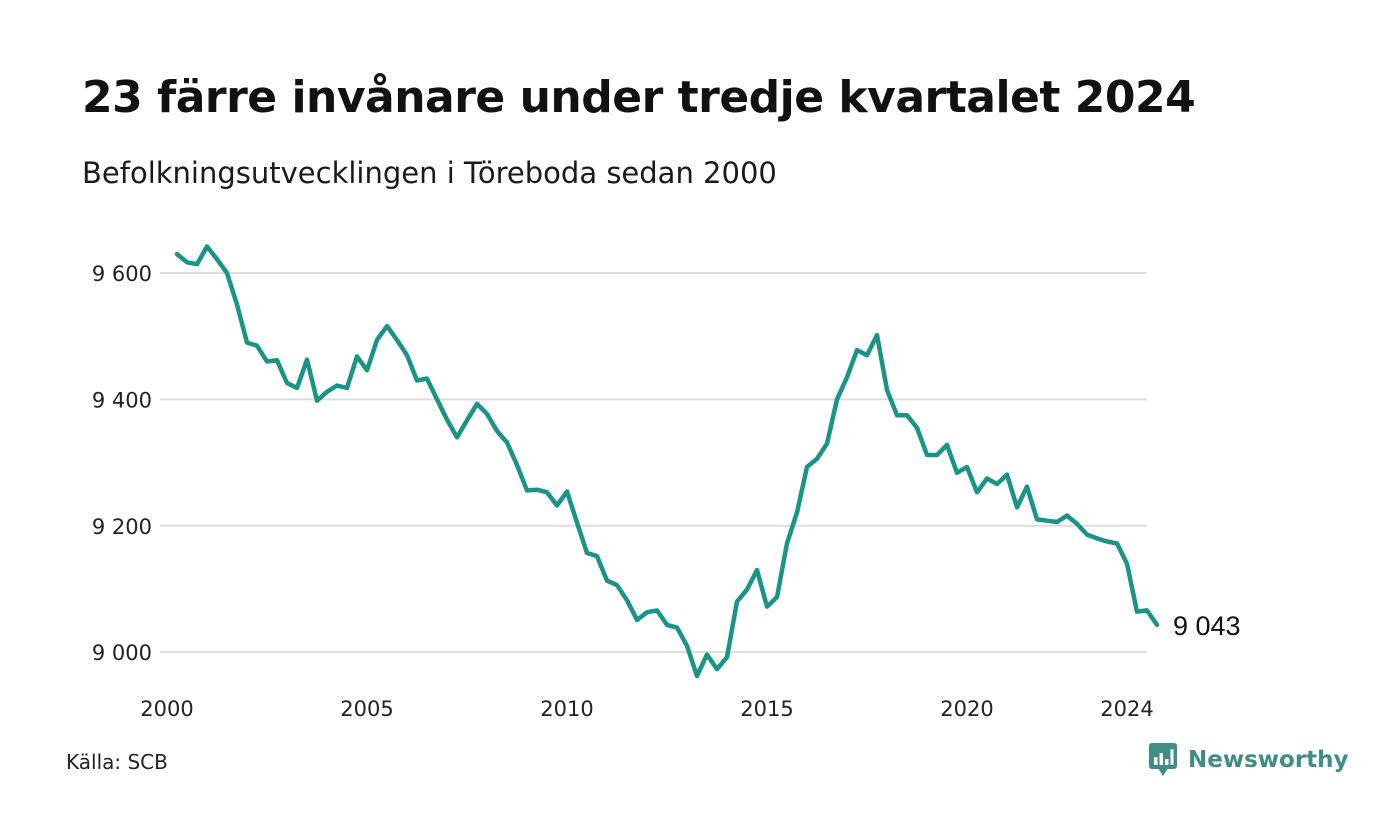  I want to click on brand-logo: Newsworthy, so click(1248, 760).